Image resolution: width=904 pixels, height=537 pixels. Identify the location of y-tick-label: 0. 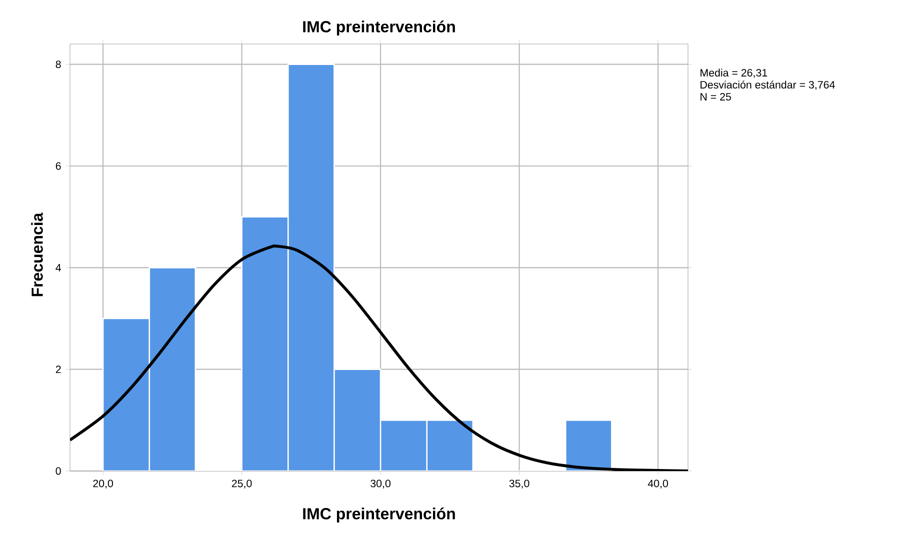
(58, 471).